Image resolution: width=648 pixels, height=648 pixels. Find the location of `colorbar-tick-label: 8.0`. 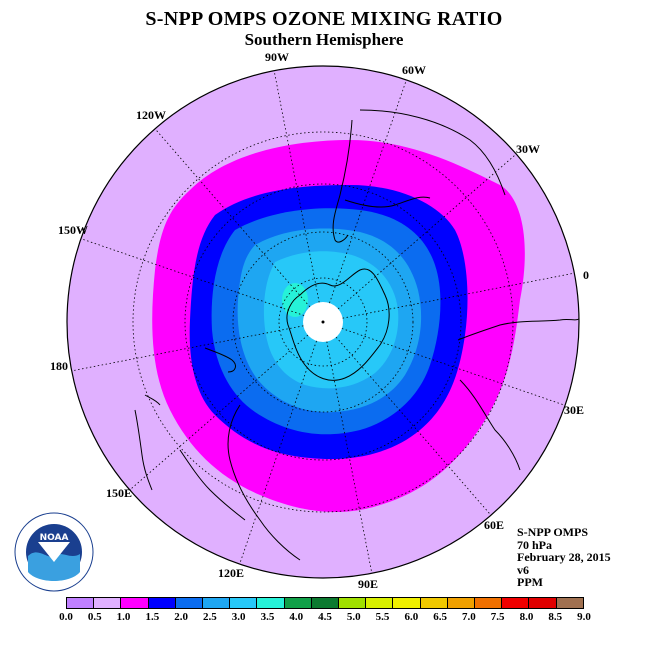

colorbar-tick-label: 8.0 is located at coordinates (526, 617).